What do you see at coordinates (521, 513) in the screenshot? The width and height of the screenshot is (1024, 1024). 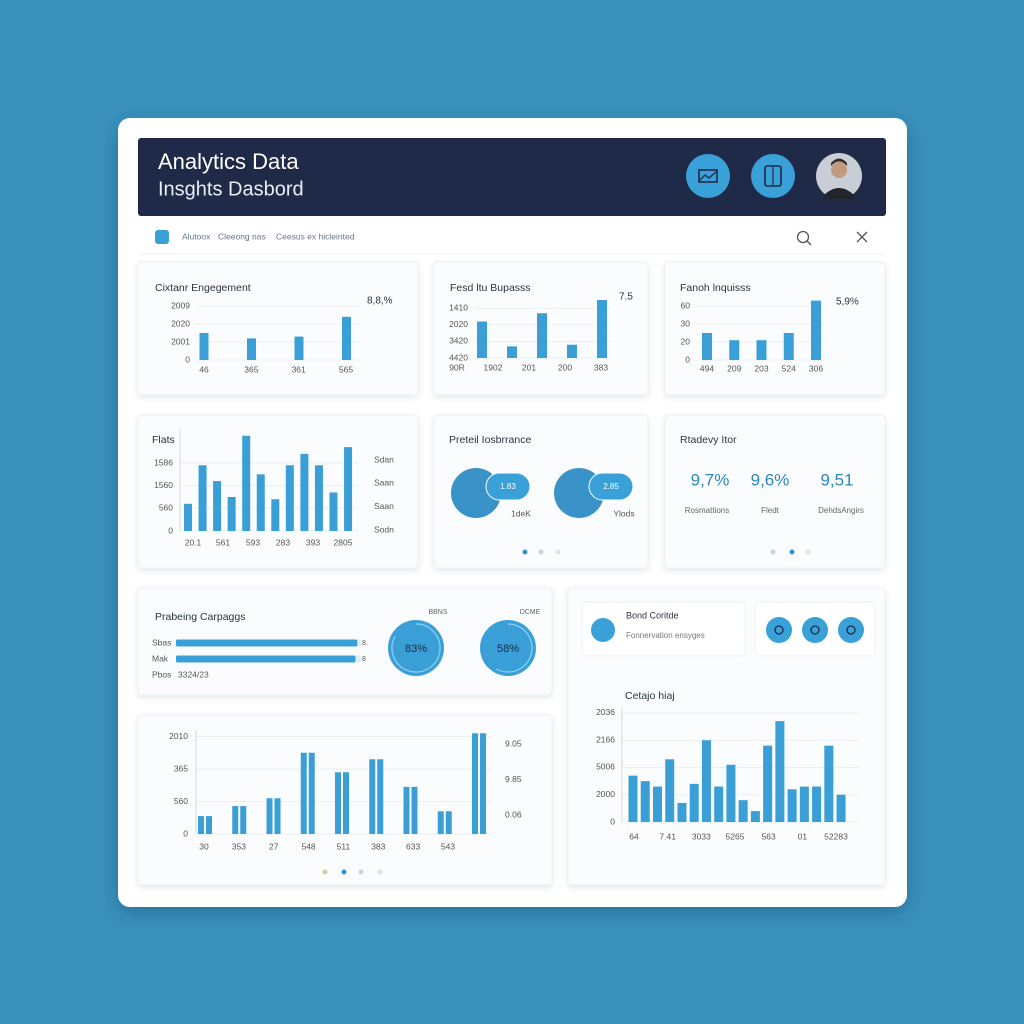 I see `bubble-label: 1deK` at bounding box center [521, 513].